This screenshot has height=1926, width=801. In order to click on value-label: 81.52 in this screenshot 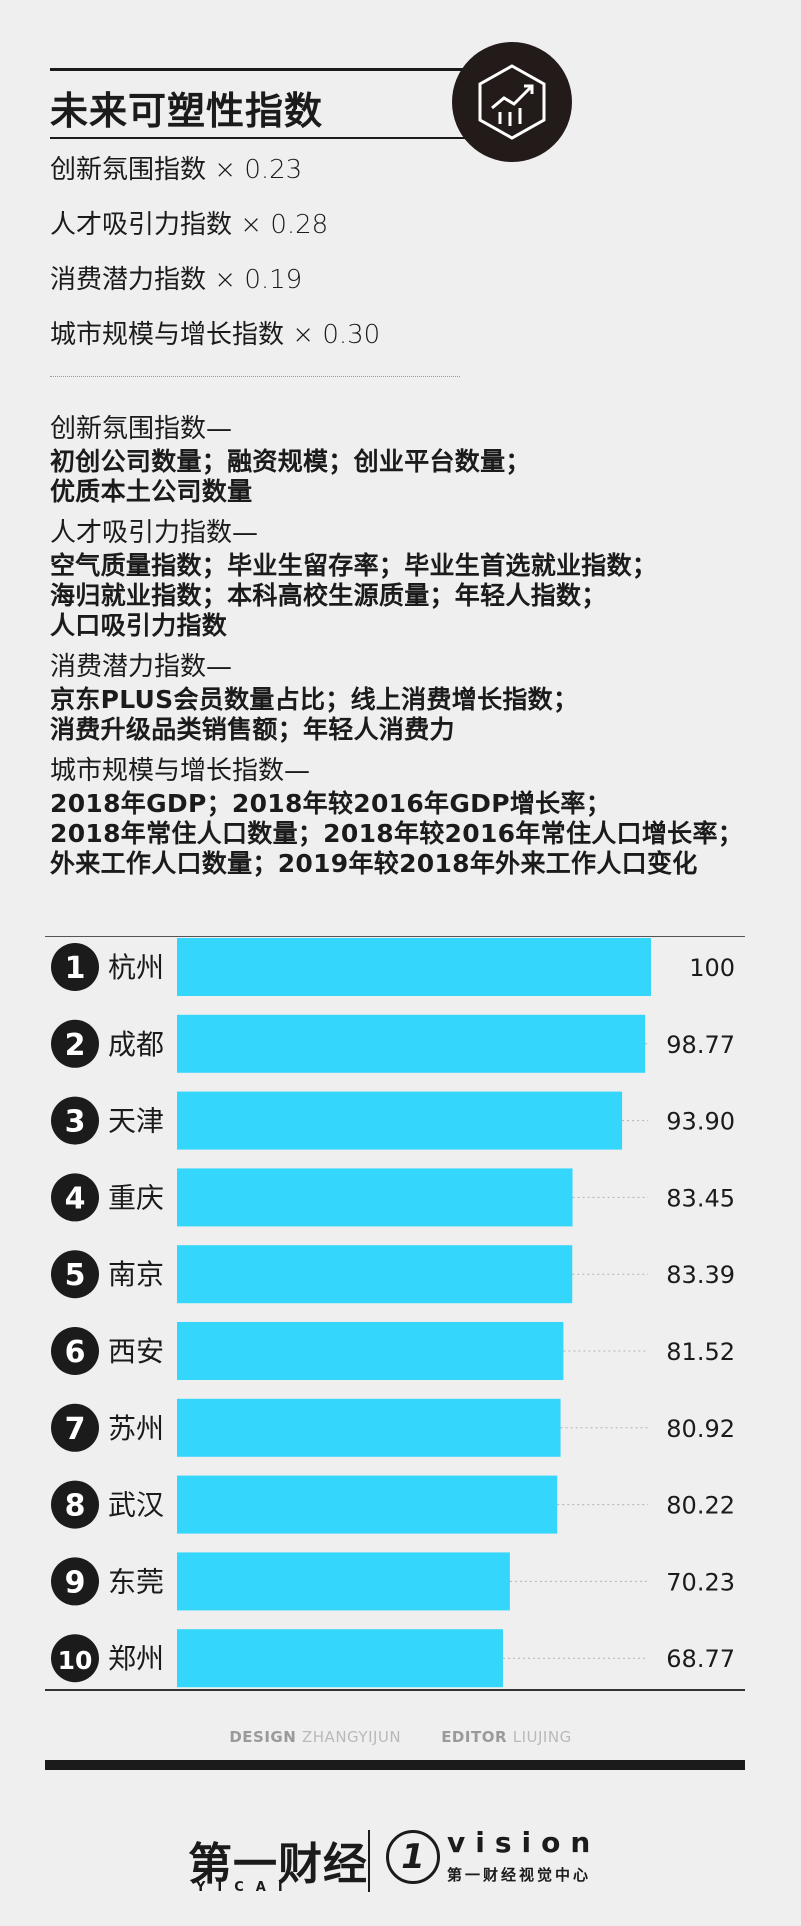, I will do `click(700, 1352)`.